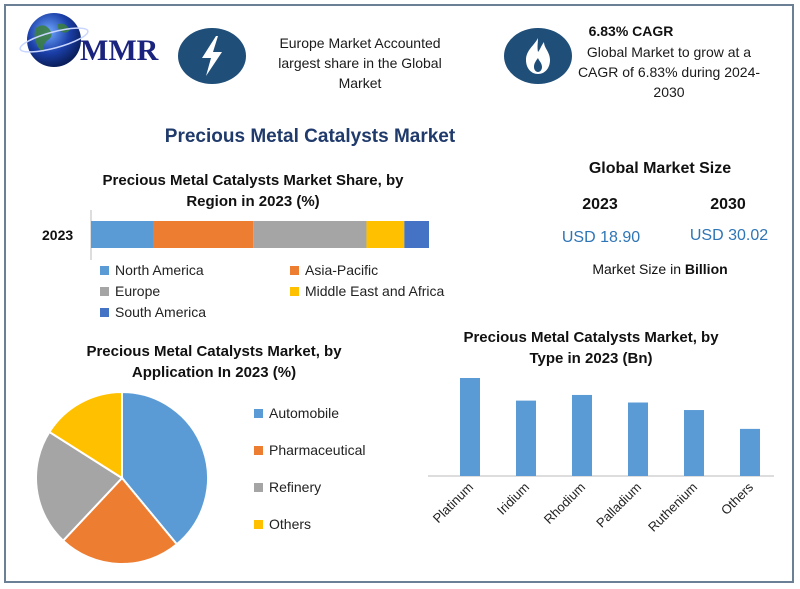 The height and width of the screenshot is (589, 800). I want to click on type-tick-label: Platinum, so click(453, 503).